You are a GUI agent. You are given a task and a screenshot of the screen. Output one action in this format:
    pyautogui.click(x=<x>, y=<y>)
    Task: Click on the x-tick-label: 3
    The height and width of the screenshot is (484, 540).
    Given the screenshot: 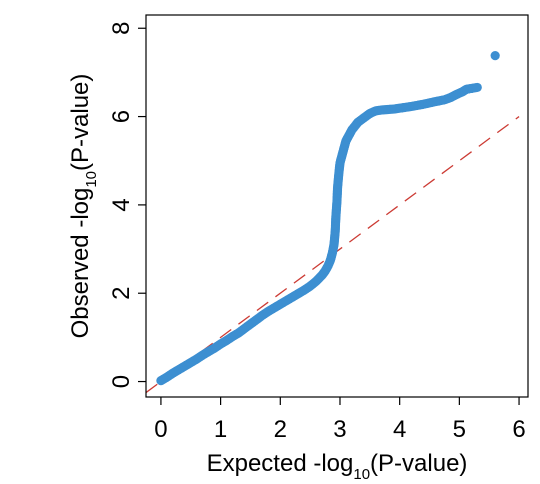 What is the action you would take?
    pyautogui.click(x=339, y=429)
    